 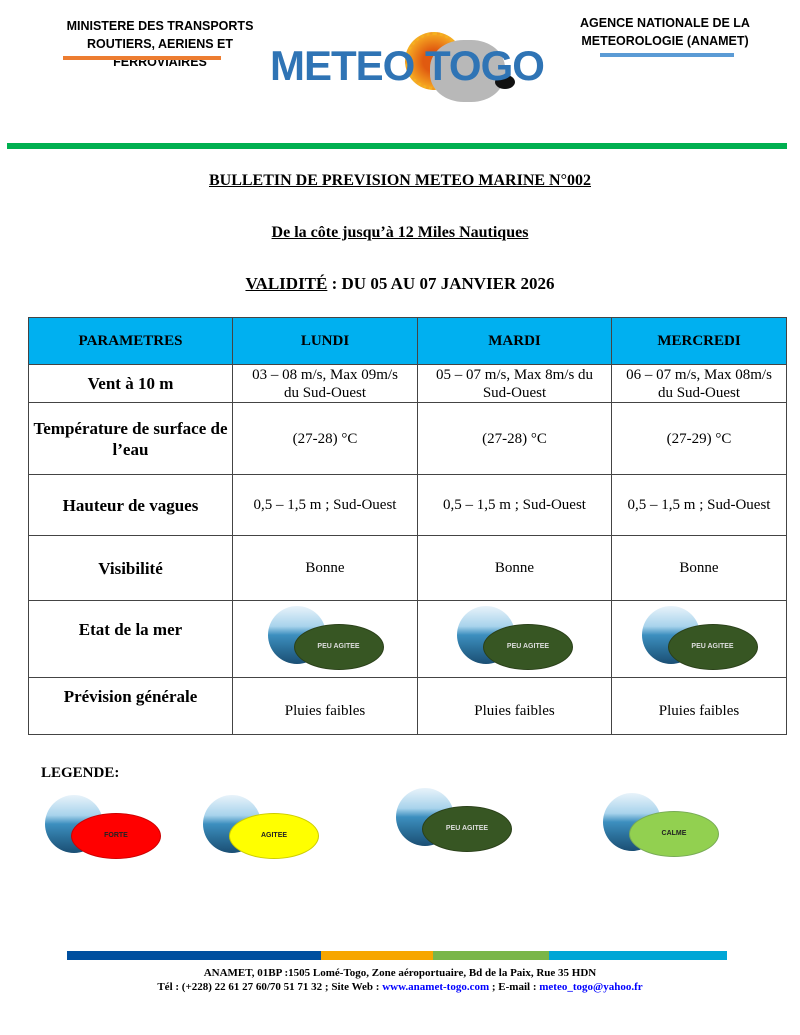 I want to click on legend-peu-agitee: PEU AGITEE, so click(x=454, y=820).